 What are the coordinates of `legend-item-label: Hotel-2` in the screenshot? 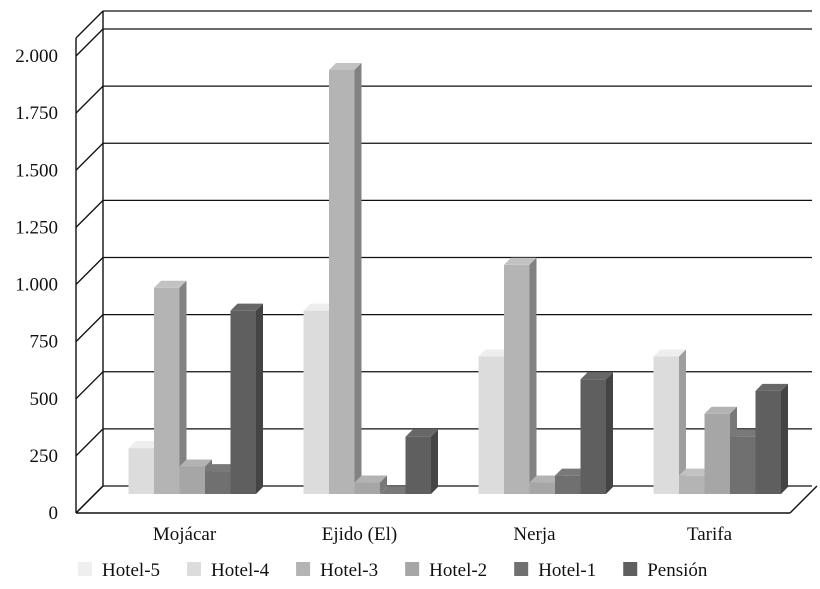 It's located at (458, 570).